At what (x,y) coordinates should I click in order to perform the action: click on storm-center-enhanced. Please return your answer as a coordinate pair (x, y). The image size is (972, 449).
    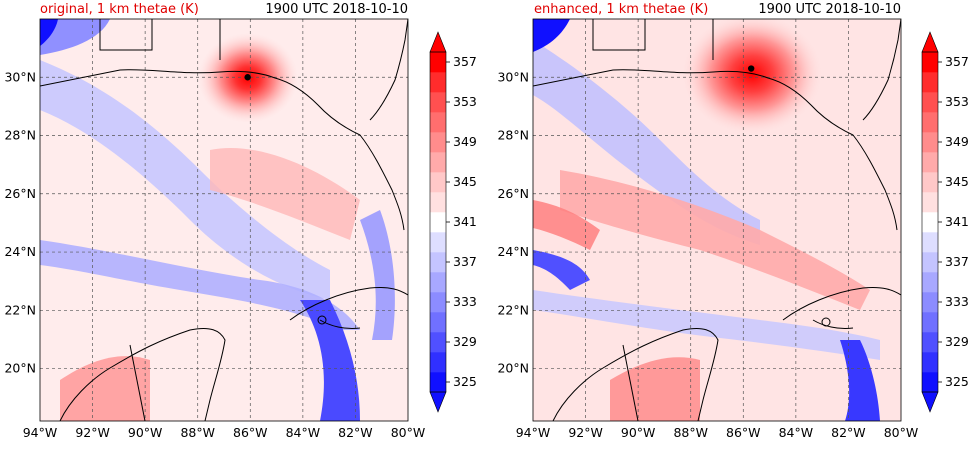
    Looking at the image, I should click on (751, 68).